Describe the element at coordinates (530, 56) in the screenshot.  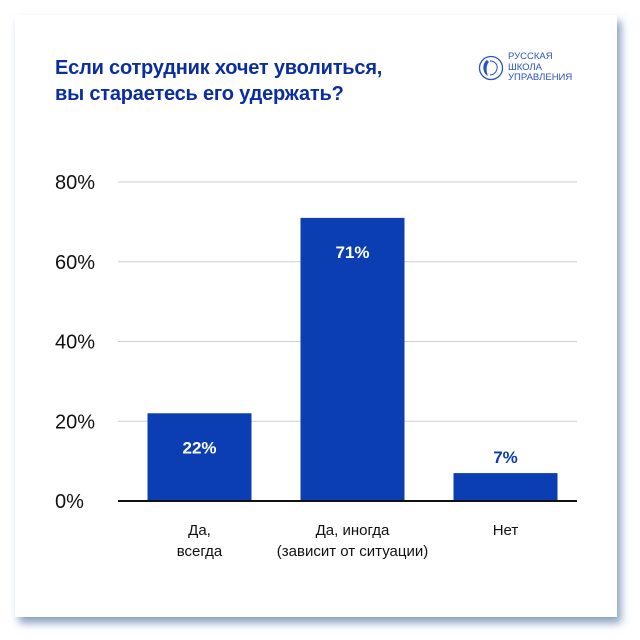
I see `logo-line-1: РУССКАЯ` at that location.